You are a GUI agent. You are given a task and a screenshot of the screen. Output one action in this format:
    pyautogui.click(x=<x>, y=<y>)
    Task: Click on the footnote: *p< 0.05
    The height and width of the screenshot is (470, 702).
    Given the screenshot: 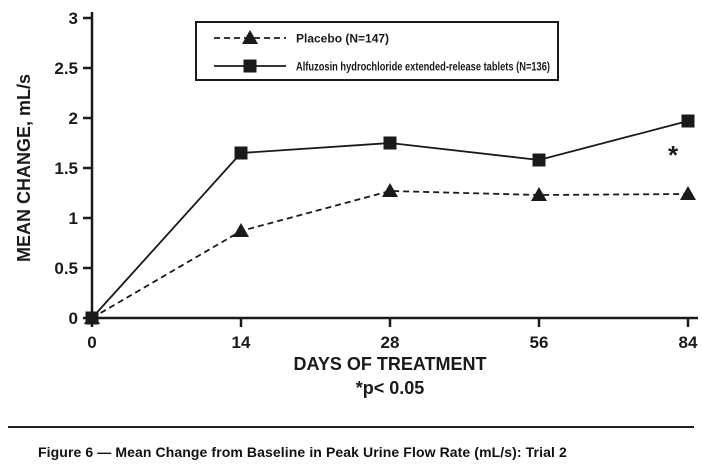 What is the action you would take?
    pyautogui.click(x=390, y=388)
    